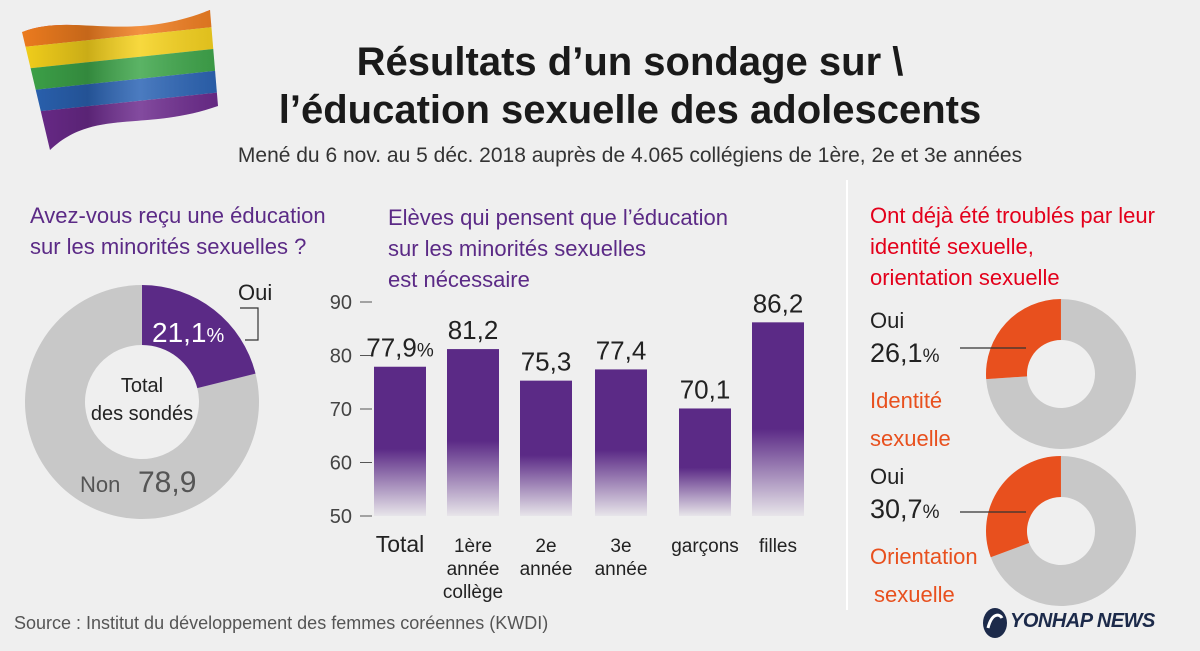 This screenshot has height=651, width=1200. Describe the element at coordinates (168, 246) in the screenshot. I see `donut-question-line-2: sur les minorités sexuelles ?` at that location.